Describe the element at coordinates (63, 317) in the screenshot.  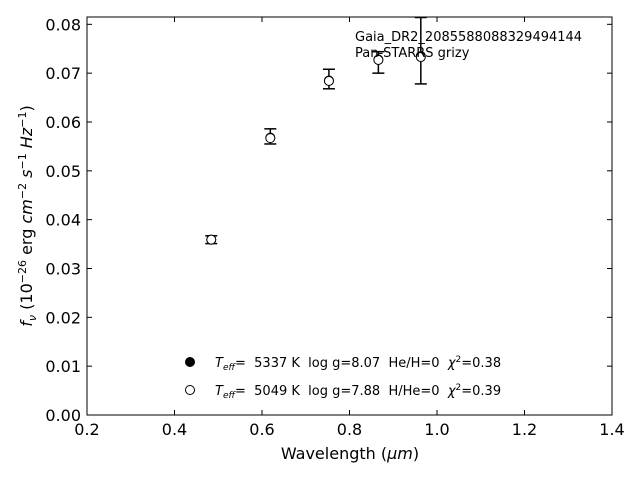
I see `y-tick-label: 0.02` at that location.